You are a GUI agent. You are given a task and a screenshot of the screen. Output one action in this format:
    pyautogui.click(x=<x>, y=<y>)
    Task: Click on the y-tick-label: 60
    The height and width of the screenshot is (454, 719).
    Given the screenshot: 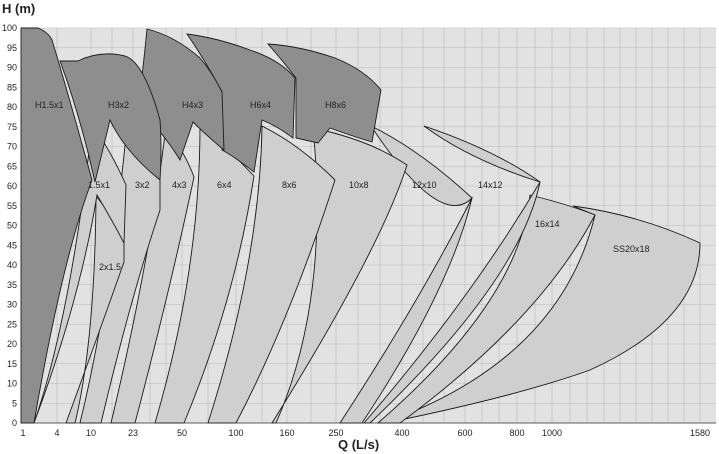 What is the action you would take?
    pyautogui.click(x=12, y=186)
    